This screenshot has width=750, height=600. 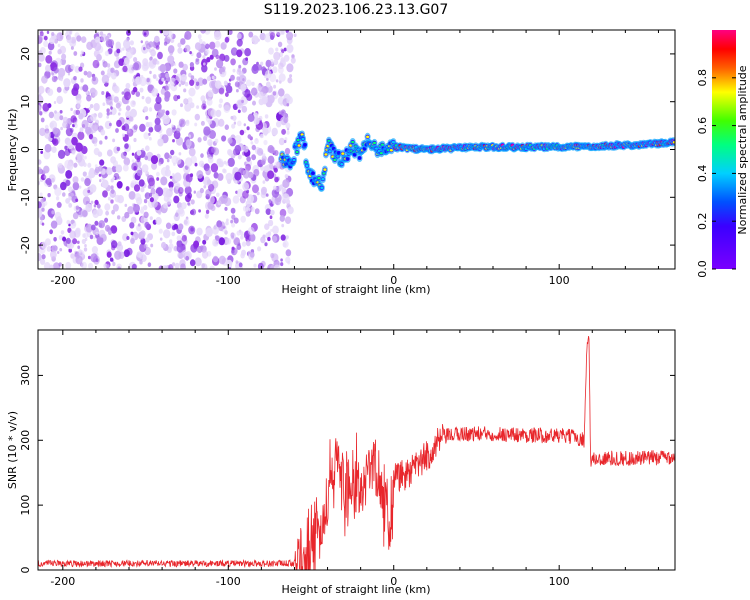 What do you see at coordinates (228, 280) in the screenshot?
I see `spectrogram-xtick-label: -100` at bounding box center [228, 280].